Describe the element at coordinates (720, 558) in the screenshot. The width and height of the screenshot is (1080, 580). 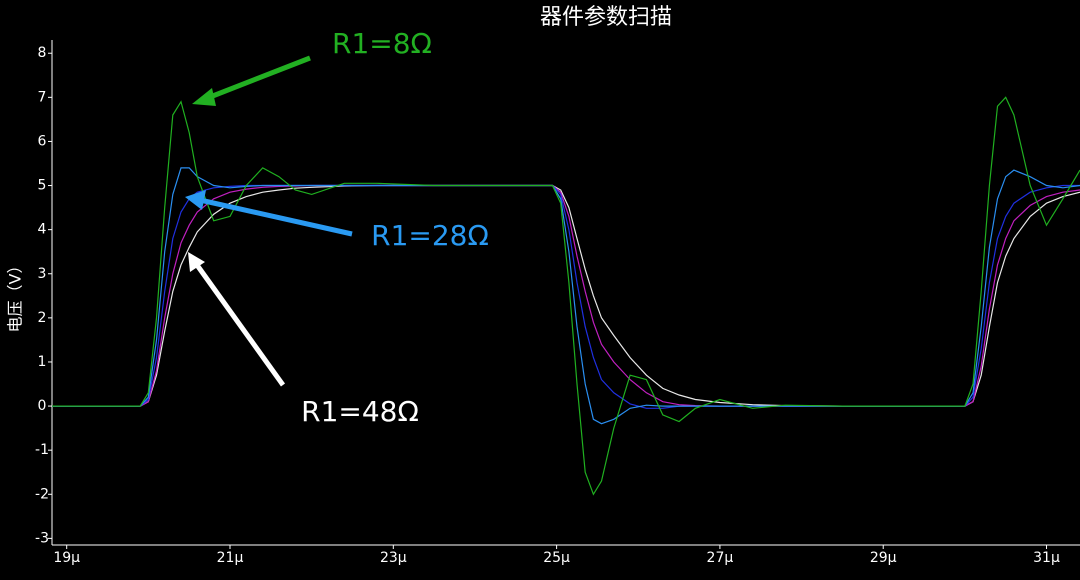
I see `x-tick-label: 27μ` at that location.